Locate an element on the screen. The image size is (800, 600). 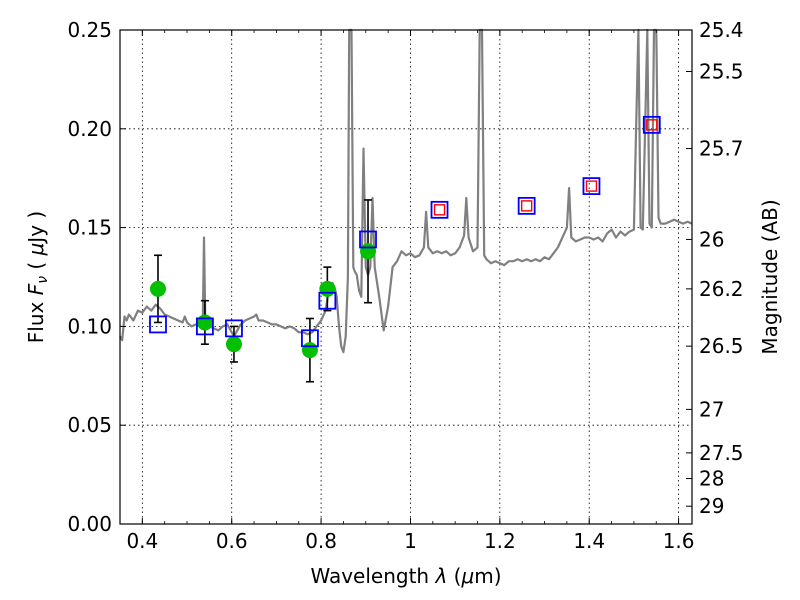
y2-axis-label: Magnitude (AB) is located at coordinates (770, 276).